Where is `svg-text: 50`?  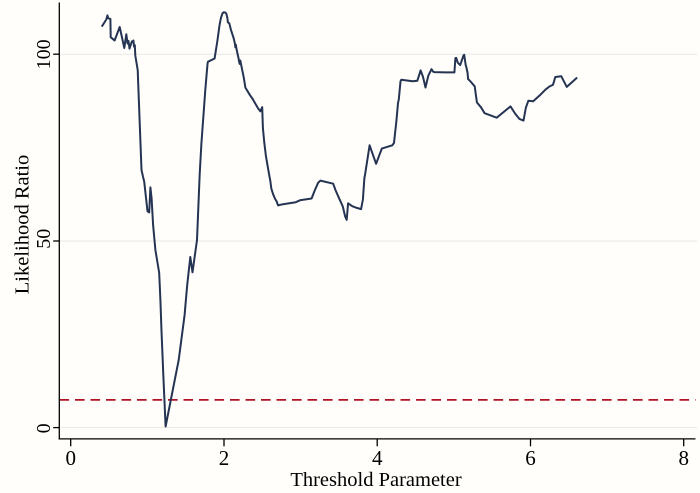
svg-text: 50 is located at coordinates (44, 239).